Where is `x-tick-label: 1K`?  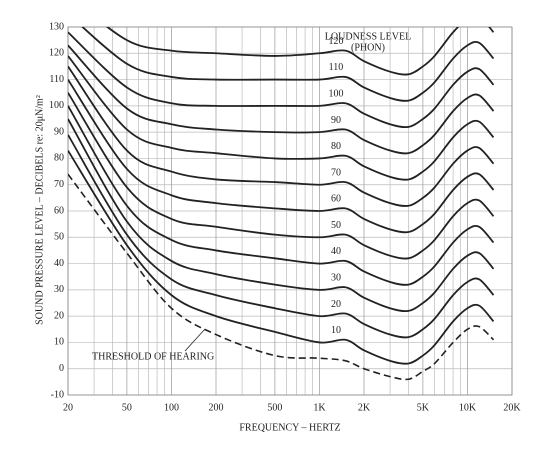 x-tick-label: 1K is located at coordinates (319, 407).